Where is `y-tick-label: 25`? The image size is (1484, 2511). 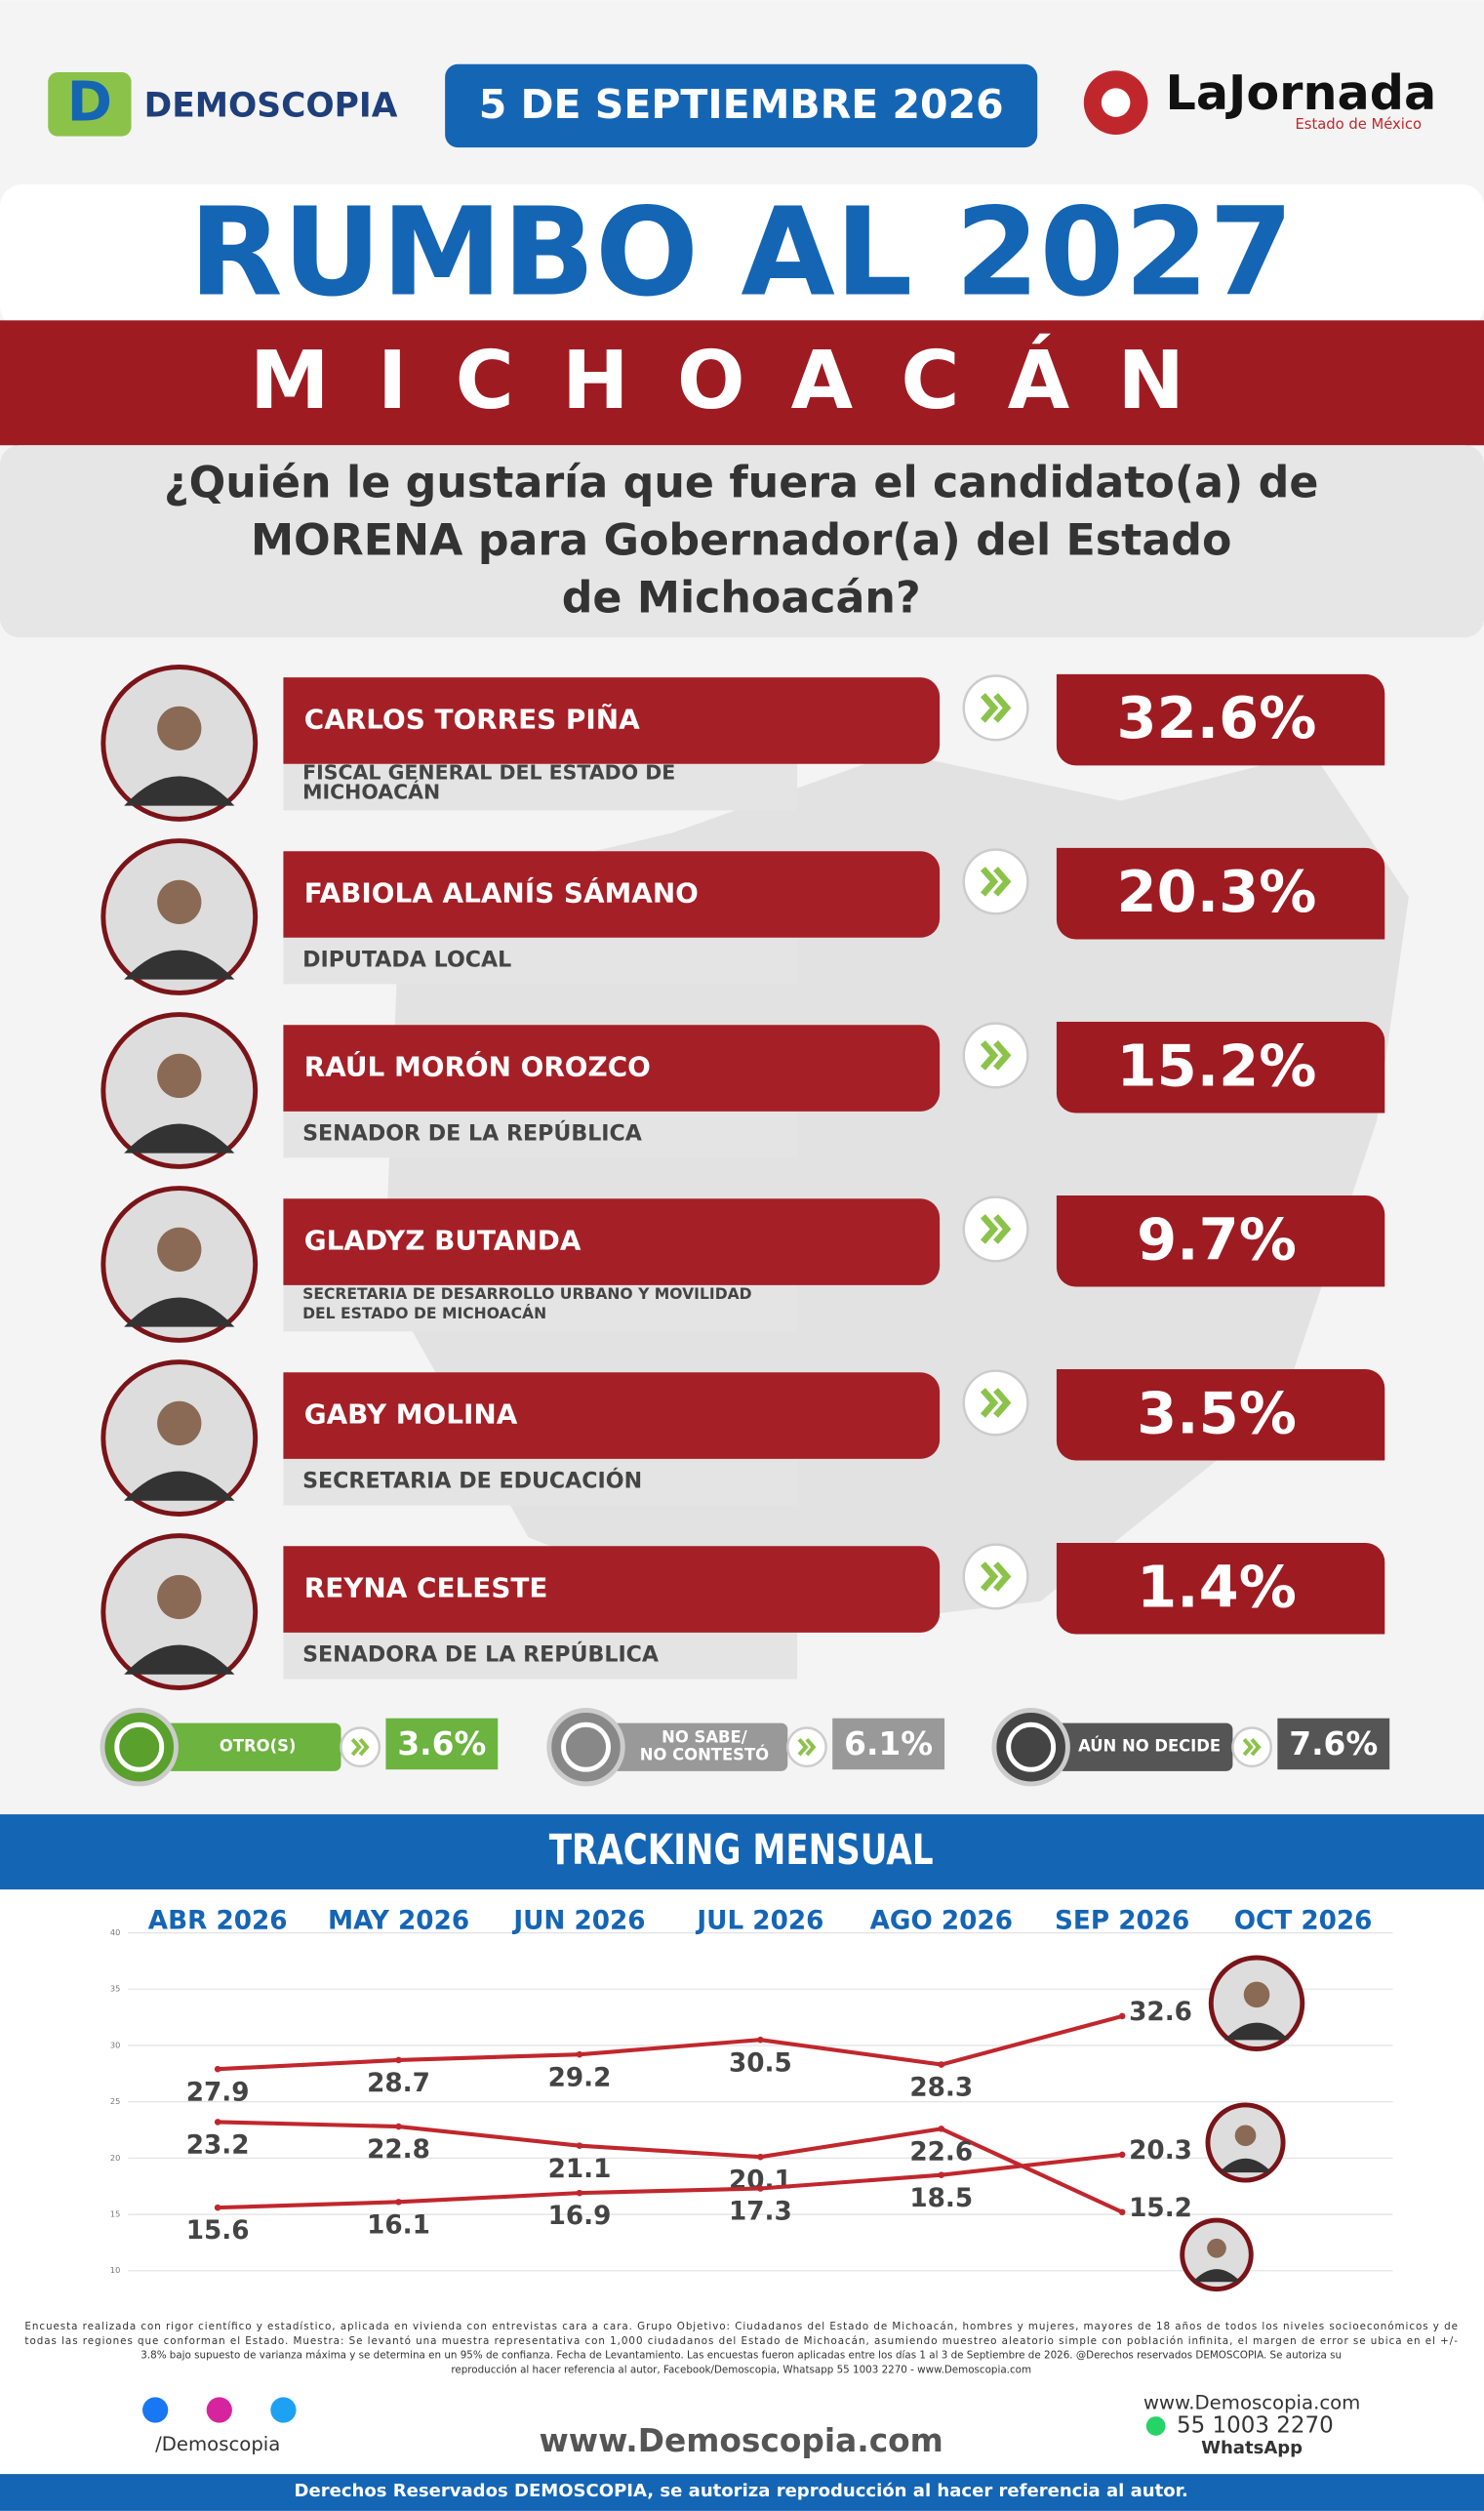
y-tick-label: 25 is located at coordinates (115, 2101).